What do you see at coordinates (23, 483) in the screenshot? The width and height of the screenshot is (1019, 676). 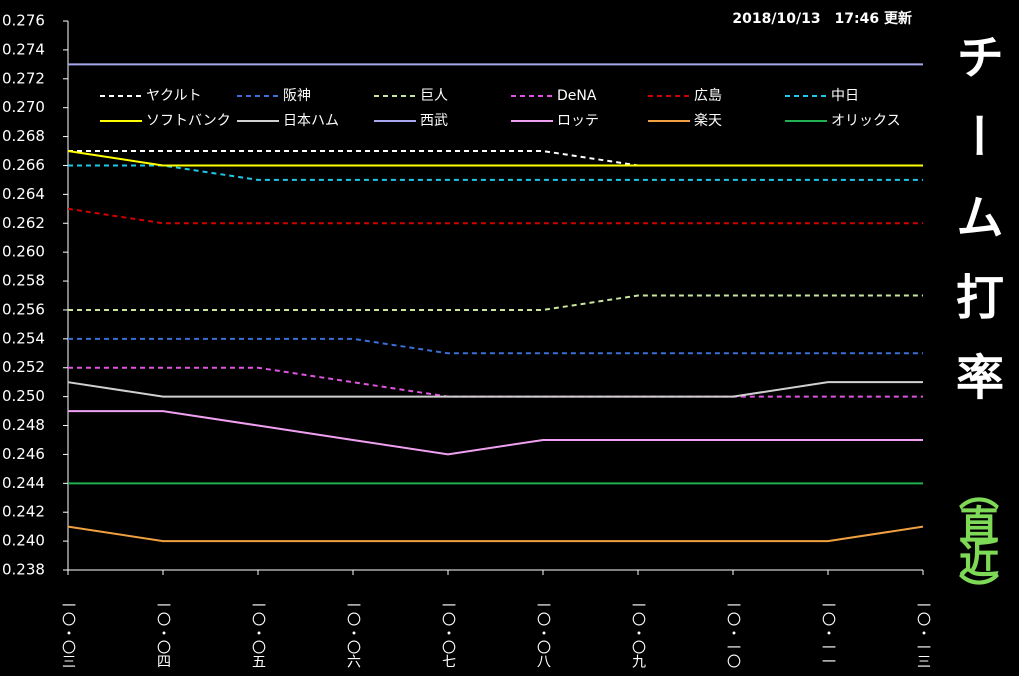 I see `y-tick-label: 0.244` at bounding box center [23, 483].